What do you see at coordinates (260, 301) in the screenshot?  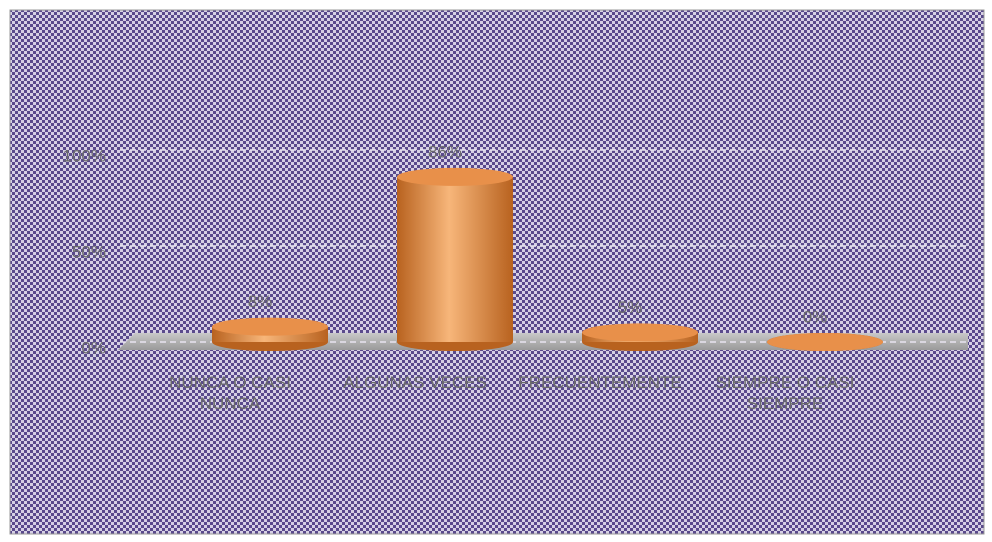 I see `value-label: 8%` at bounding box center [260, 301].